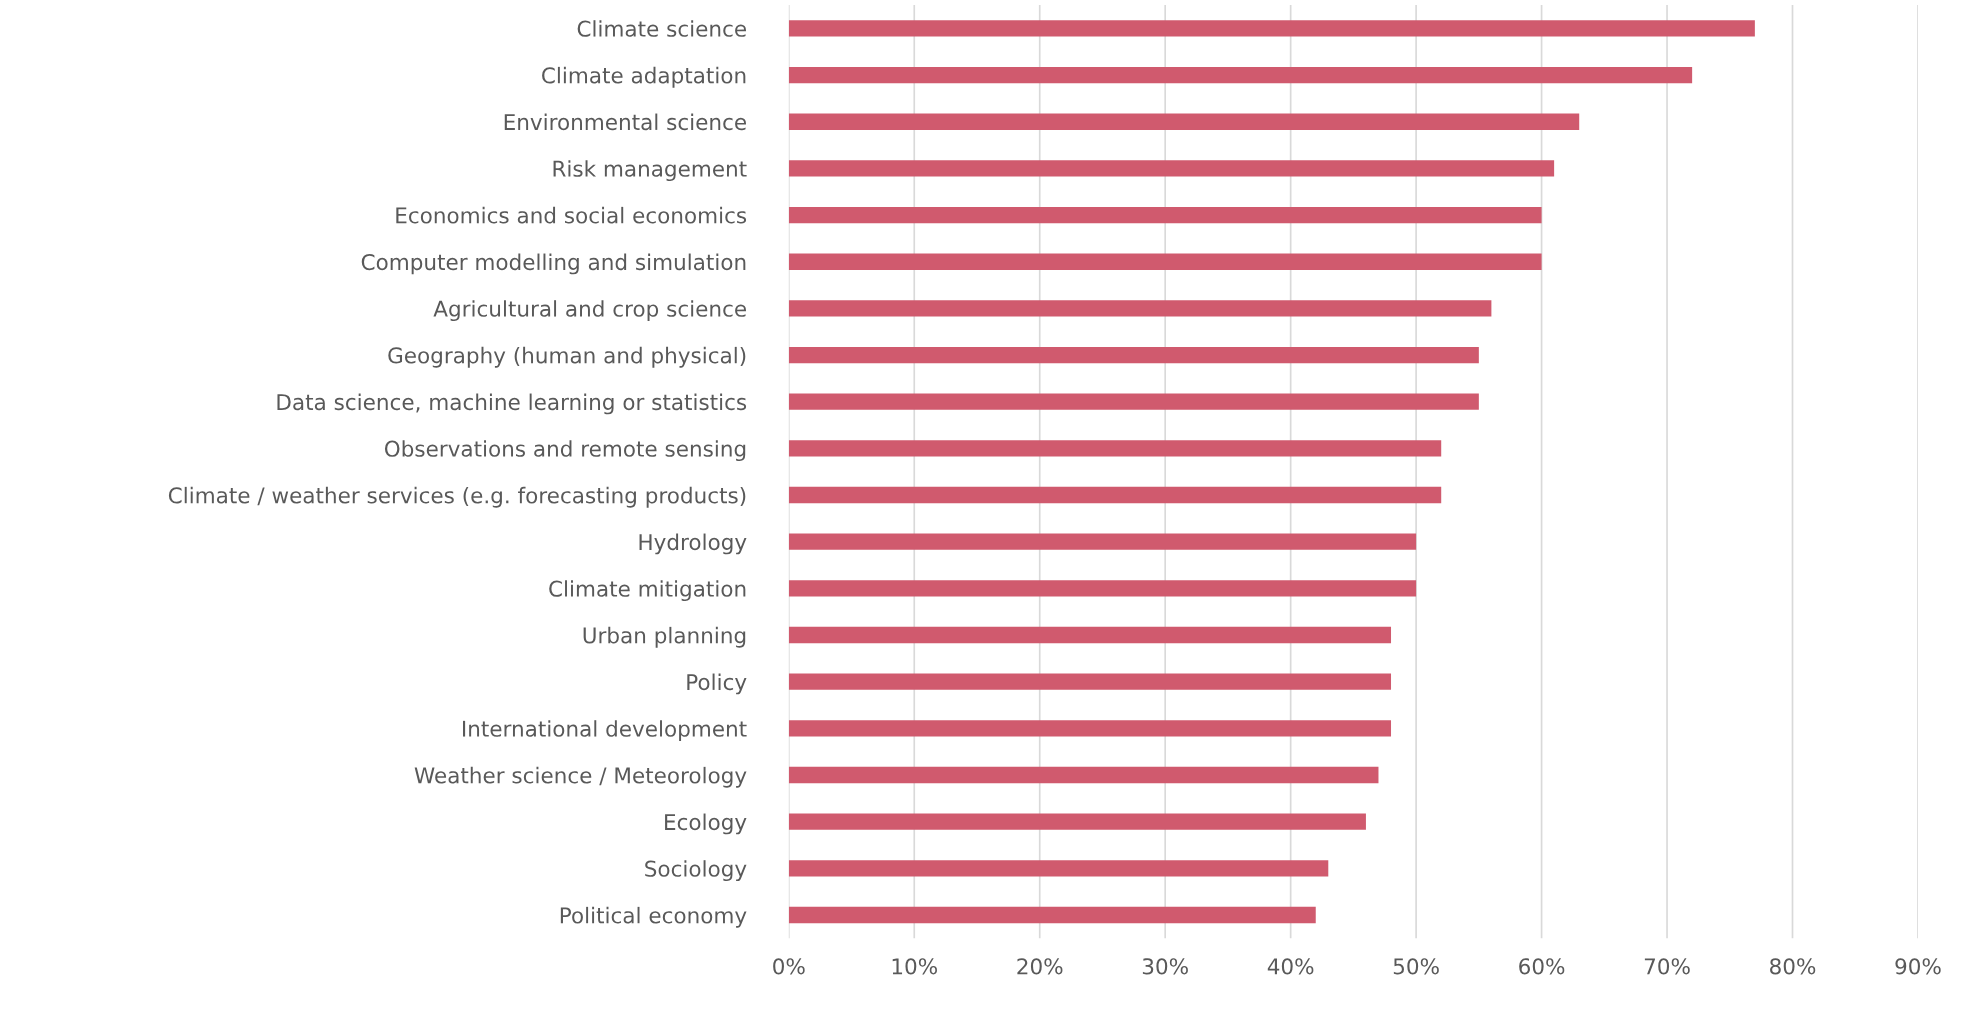 The image size is (1972, 1009). I want to click on x-tick-label: 60%, so click(1542, 966).